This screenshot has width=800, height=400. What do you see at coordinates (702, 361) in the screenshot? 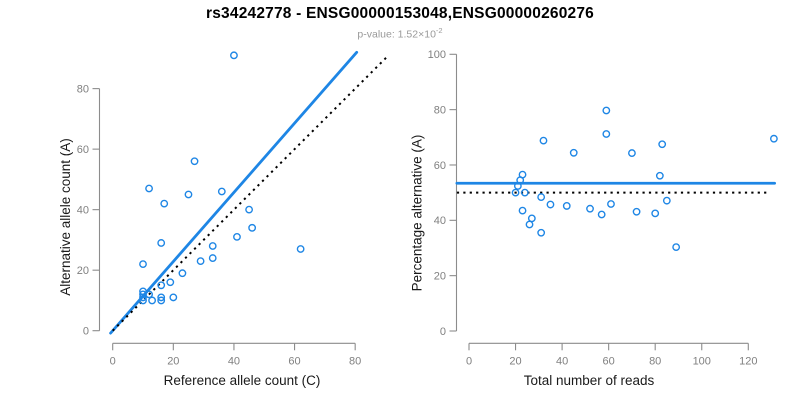
I see `x-tick-label: 100` at bounding box center [702, 361].